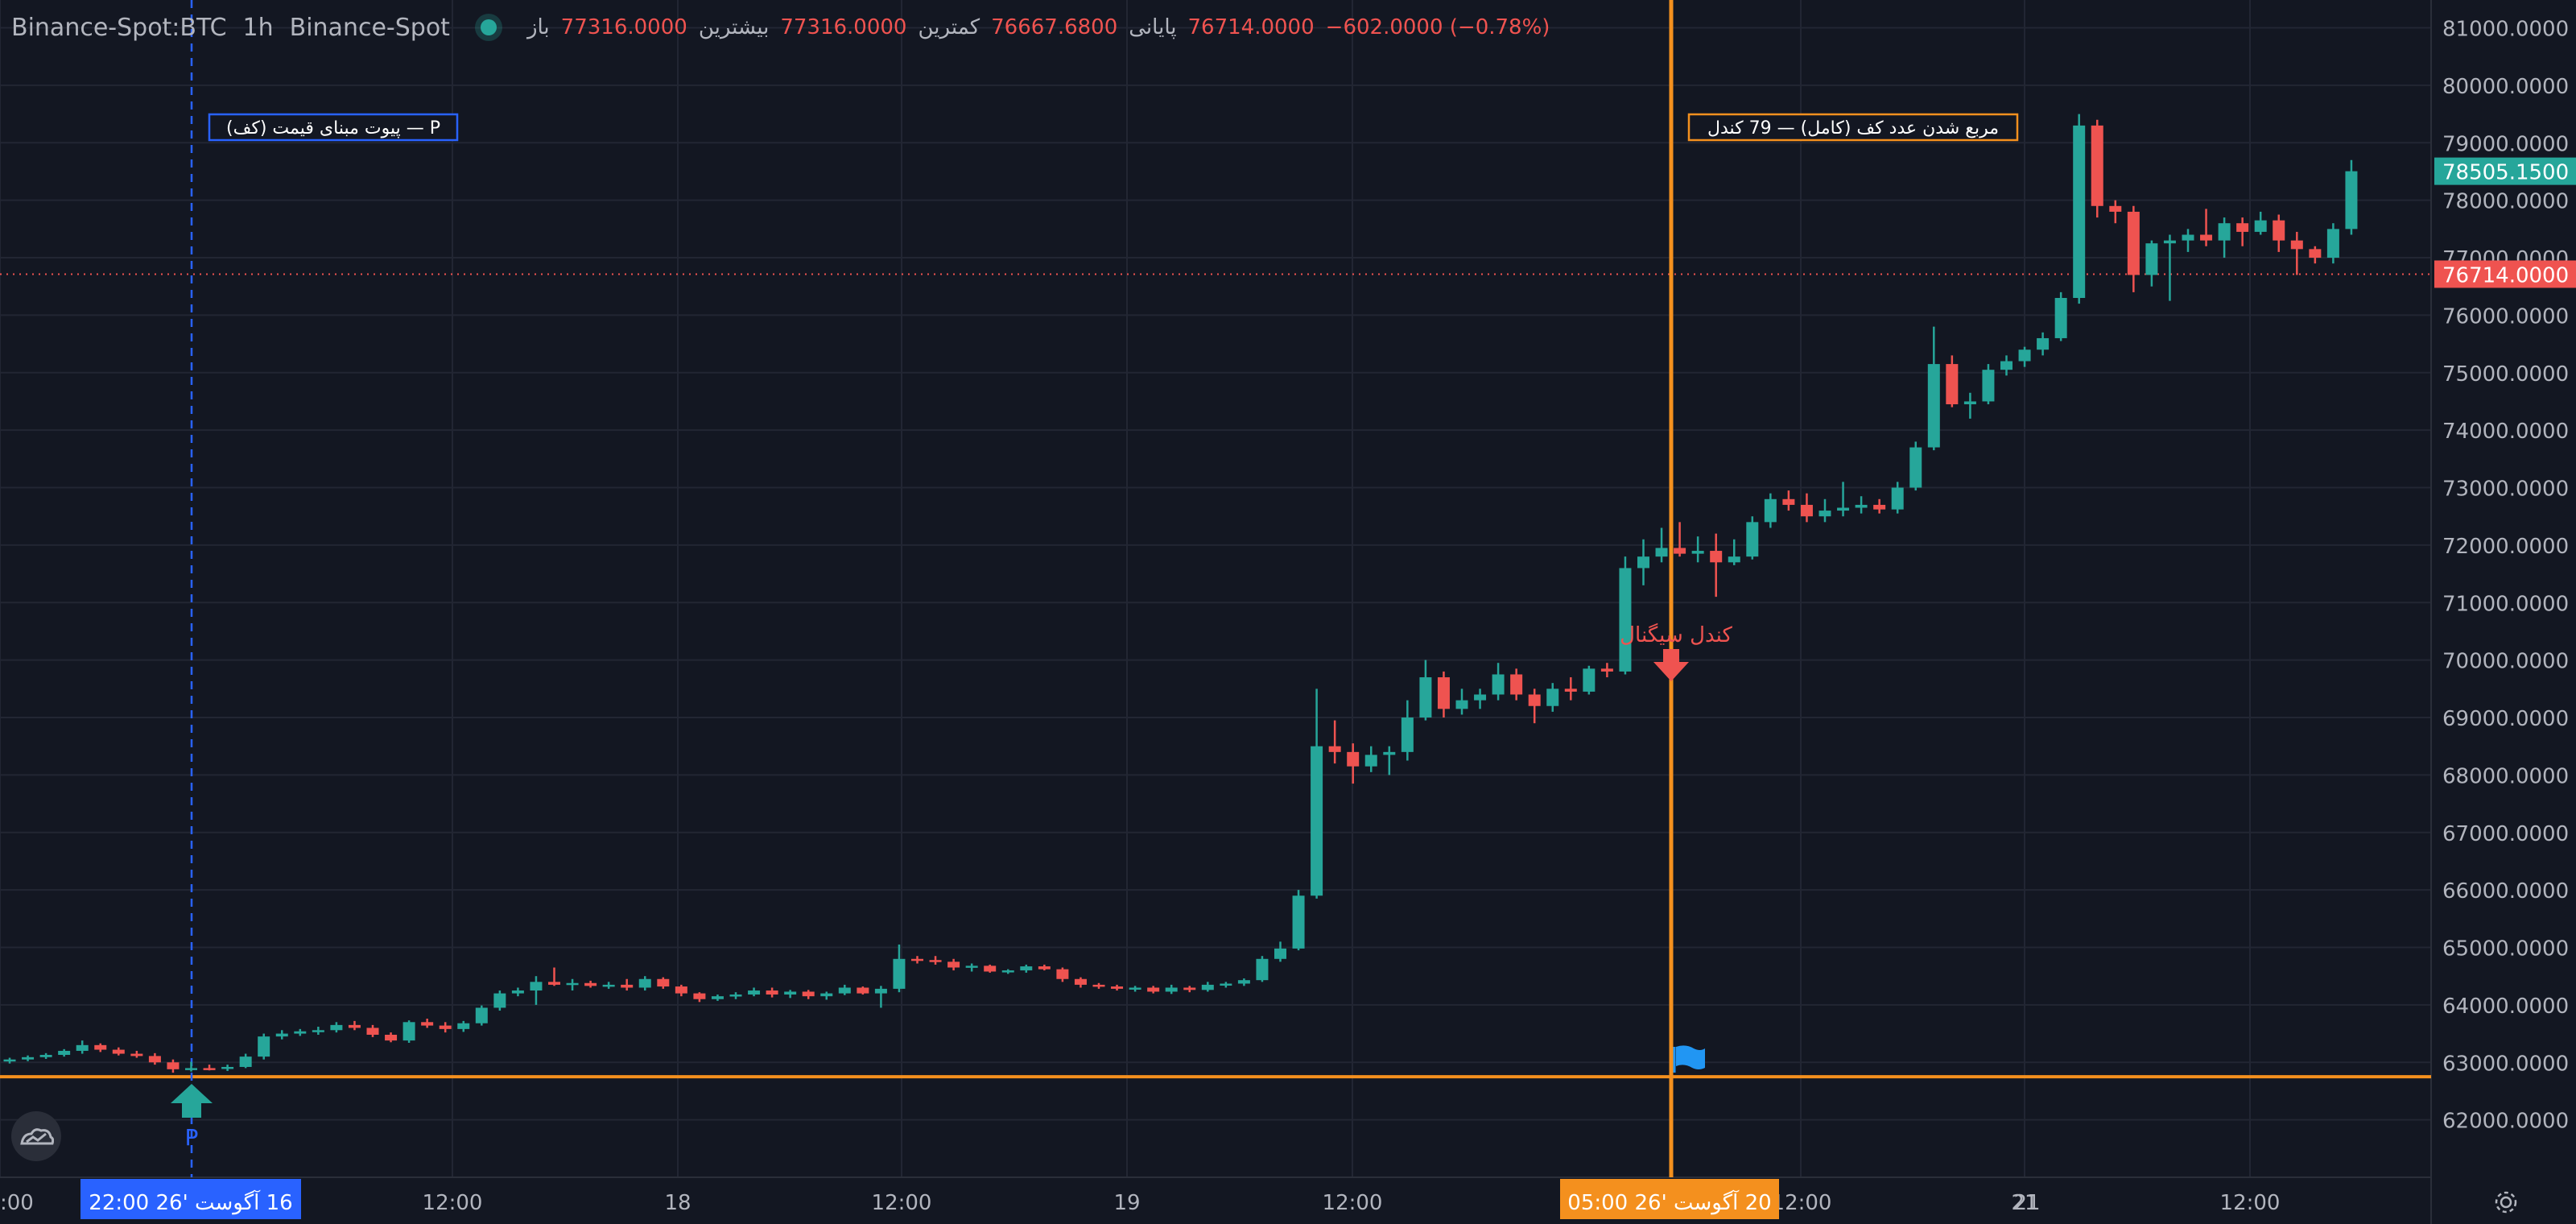  Describe the element at coordinates (1669, 1202) in the screenshot. I see `square-time-label: 20 آگوست '26 05:00` at that location.